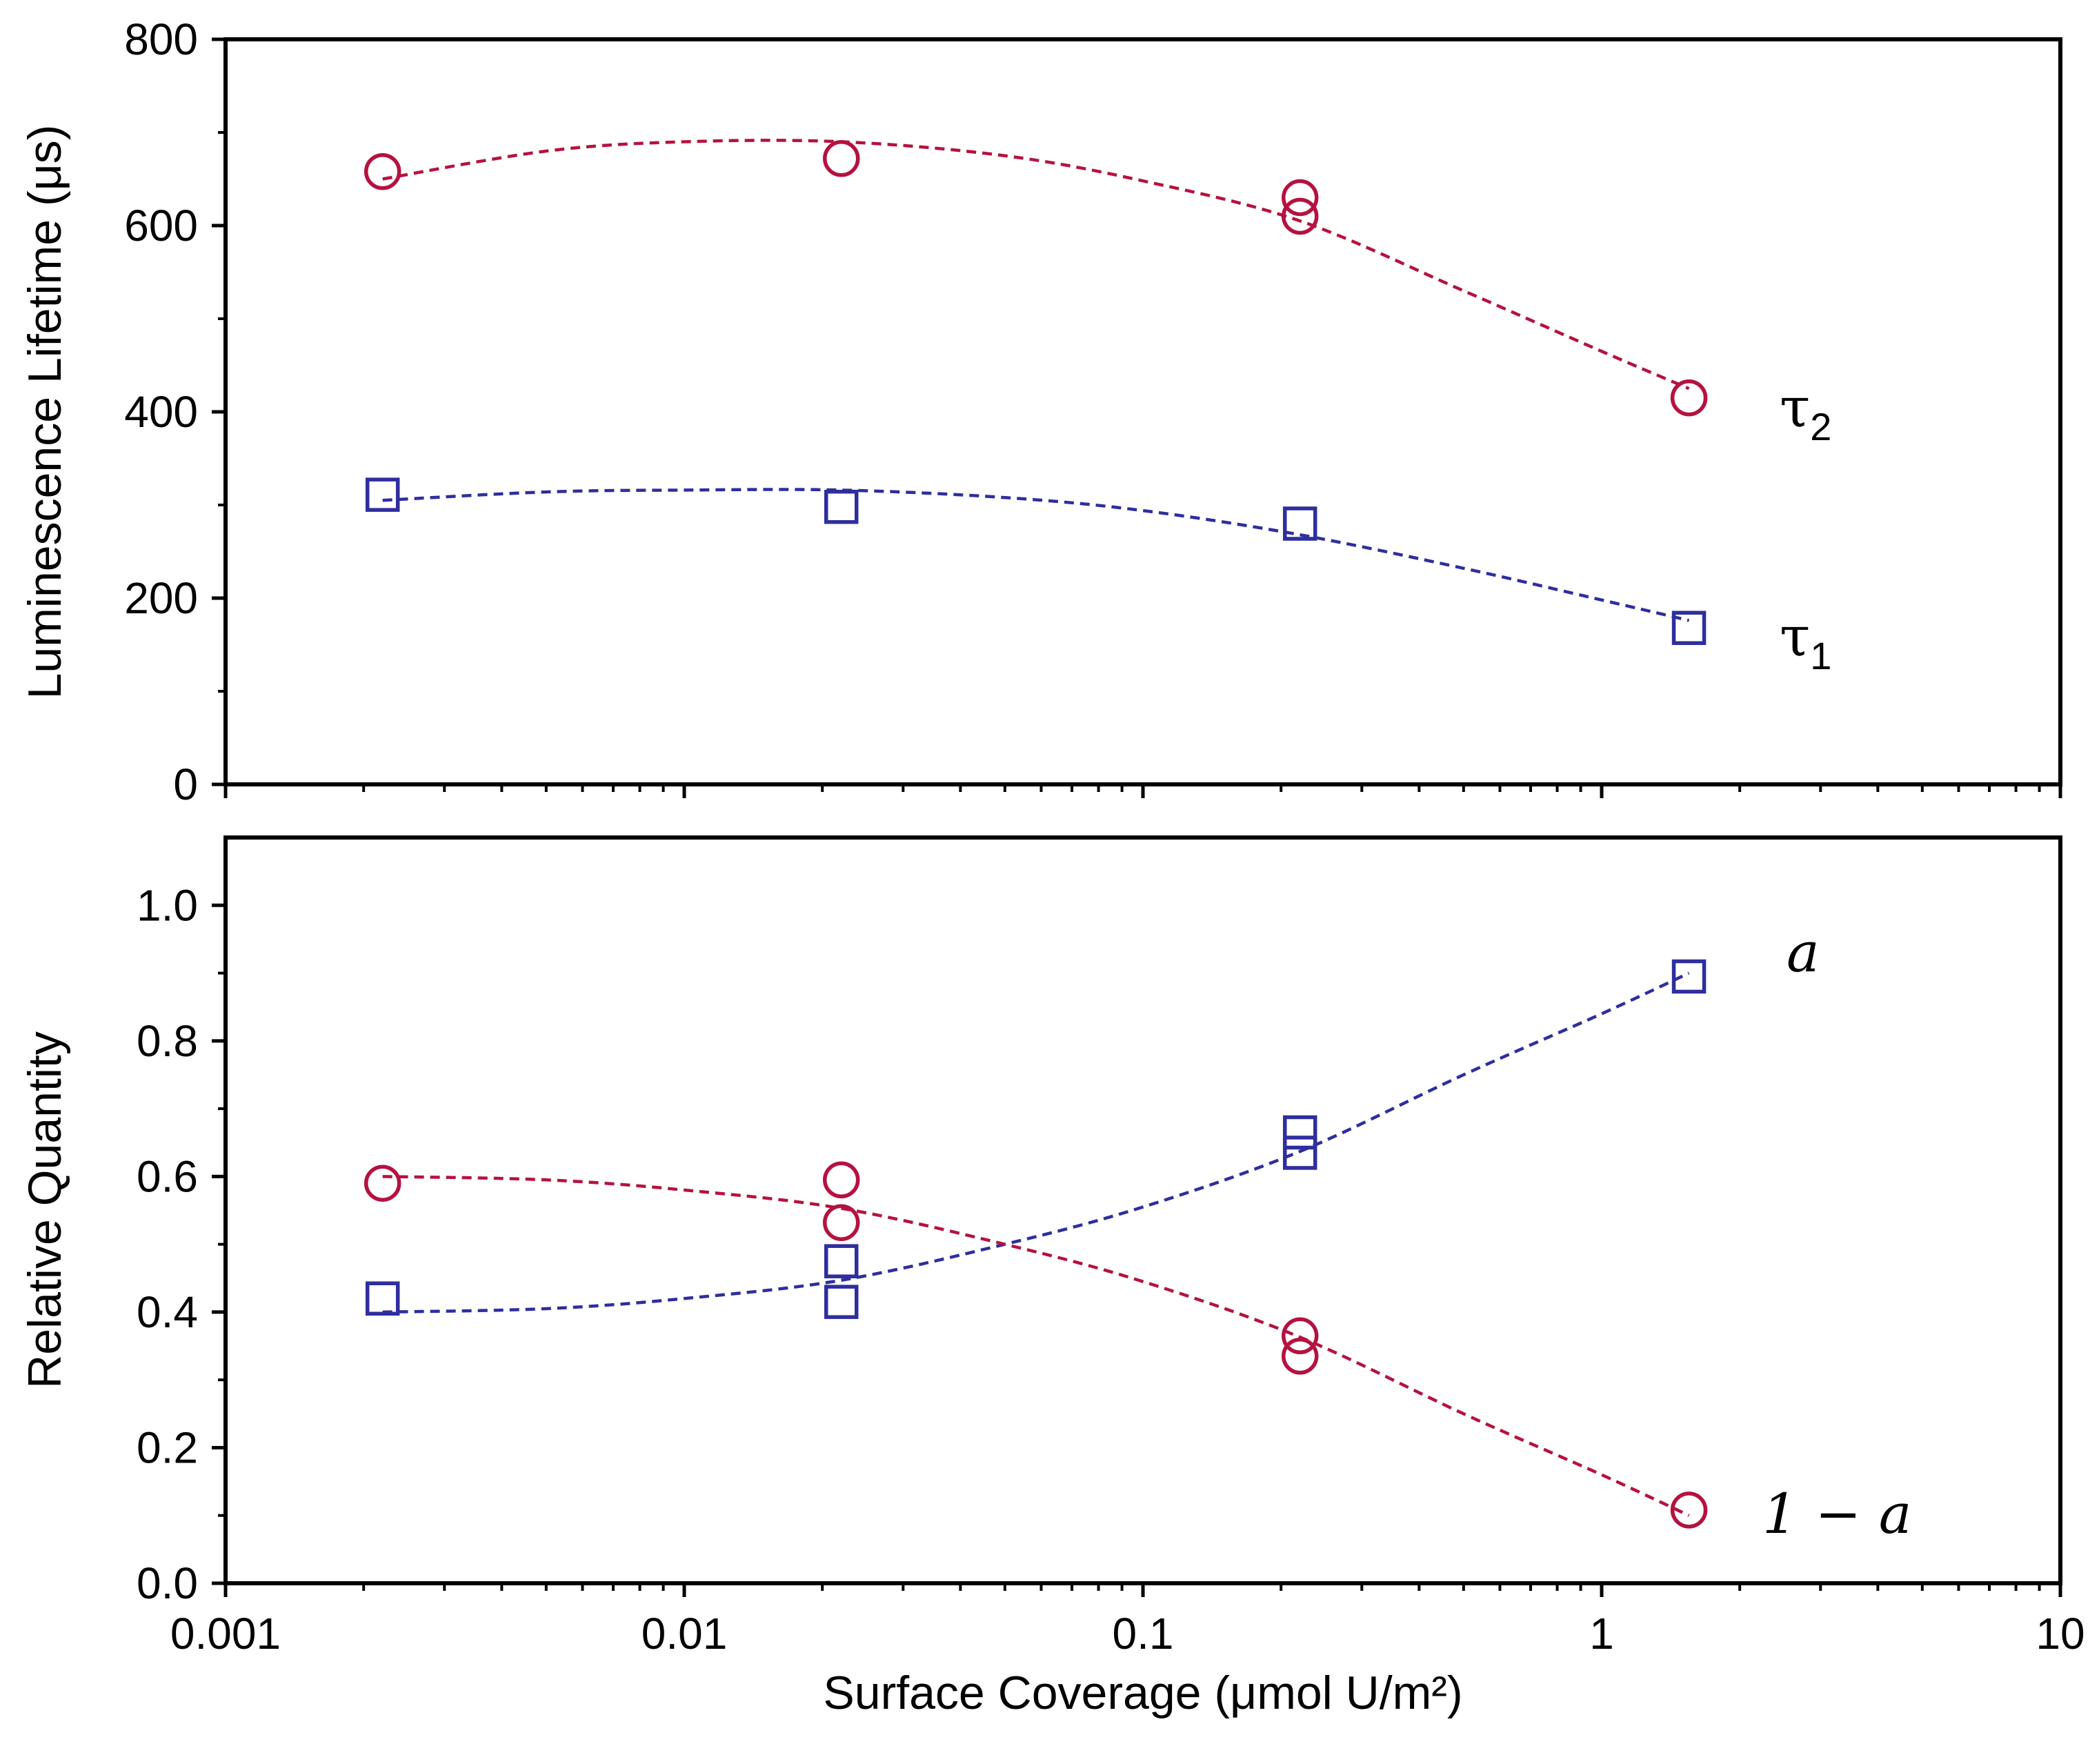 This screenshot has height=1764, width=2099. I want to click on bottom-x-ticks: 0.001 0.01 0.1 1 10, so click(1127, 1620).